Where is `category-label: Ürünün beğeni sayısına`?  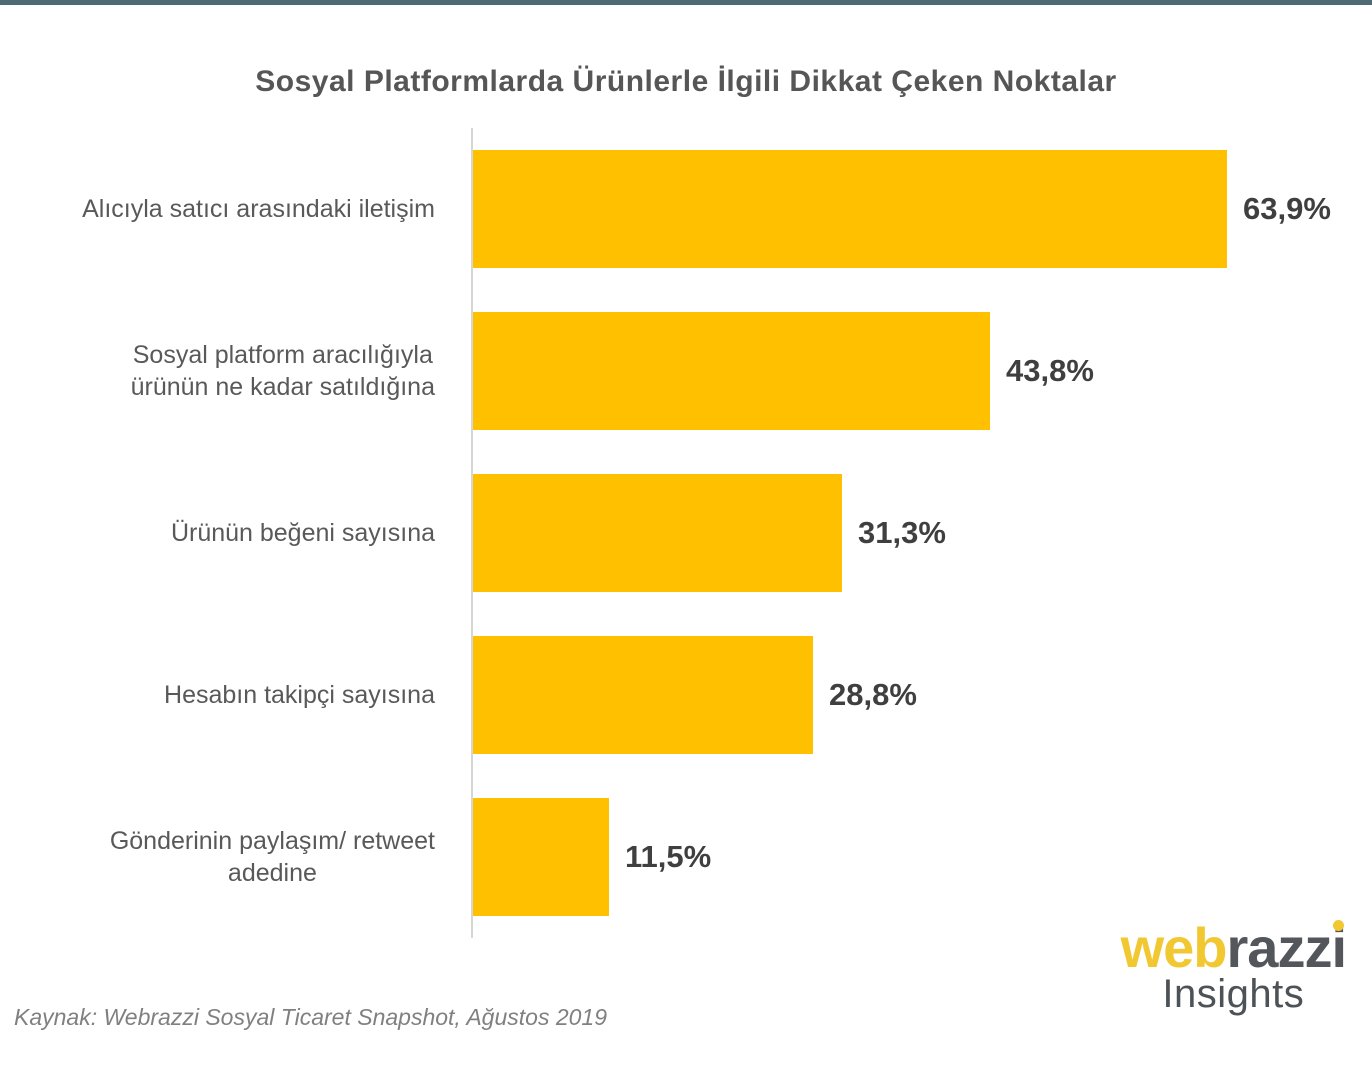
category-label: Ürünün beğeni sayısına is located at coordinates (302, 533).